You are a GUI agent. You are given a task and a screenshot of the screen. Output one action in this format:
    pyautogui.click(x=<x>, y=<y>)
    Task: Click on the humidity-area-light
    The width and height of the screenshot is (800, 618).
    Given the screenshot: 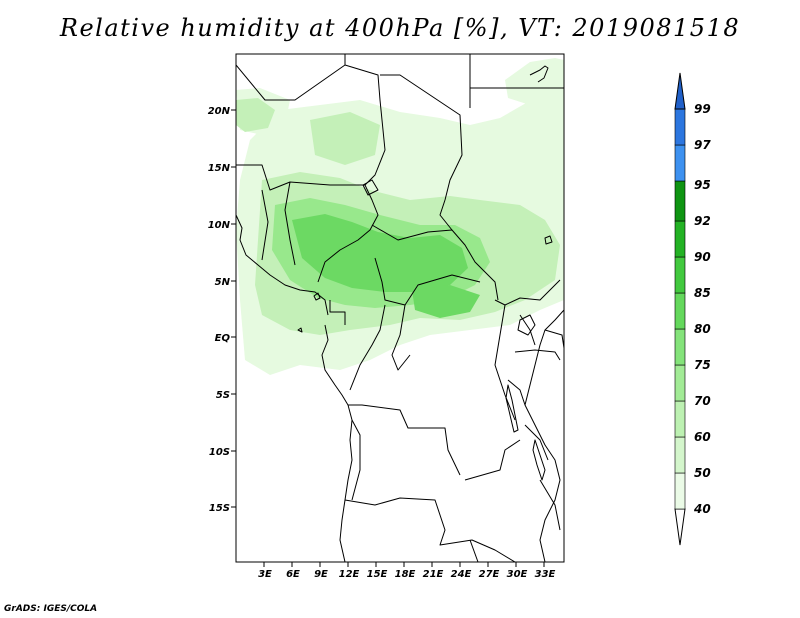 What is the action you would take?
    pyautogui.click(x=534, y=81)
    